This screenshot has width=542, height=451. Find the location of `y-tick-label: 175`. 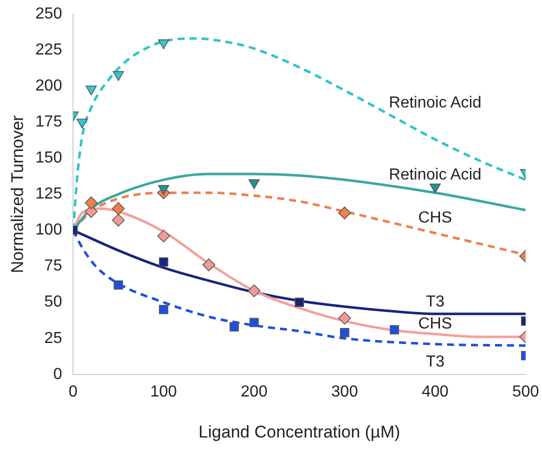

y-tick-label: 175 is located at coordinates (48, 122).